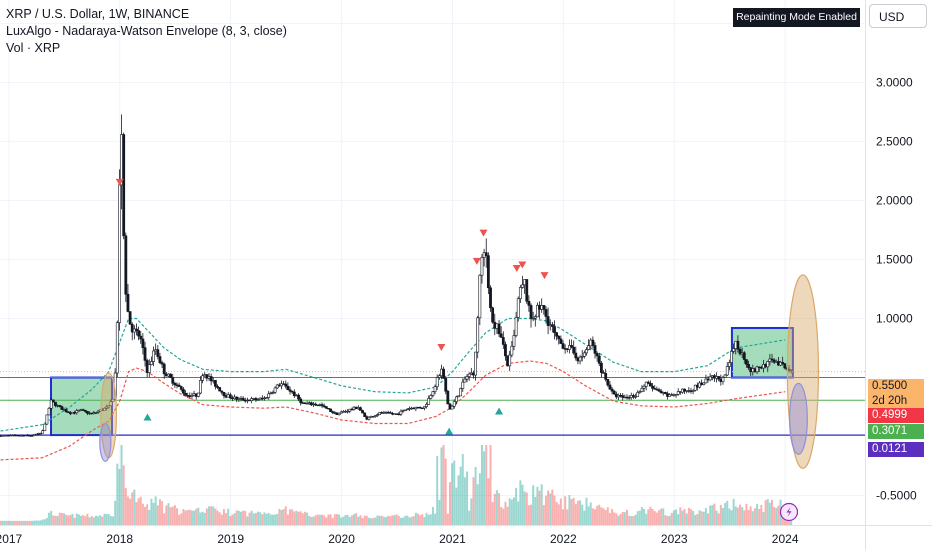 Image resolution: width=932 pixels, height=550 pixels. I want to click on symbol-title: XRP / U.S. Dollar, 1W, BINANCE, so click(98, 14).